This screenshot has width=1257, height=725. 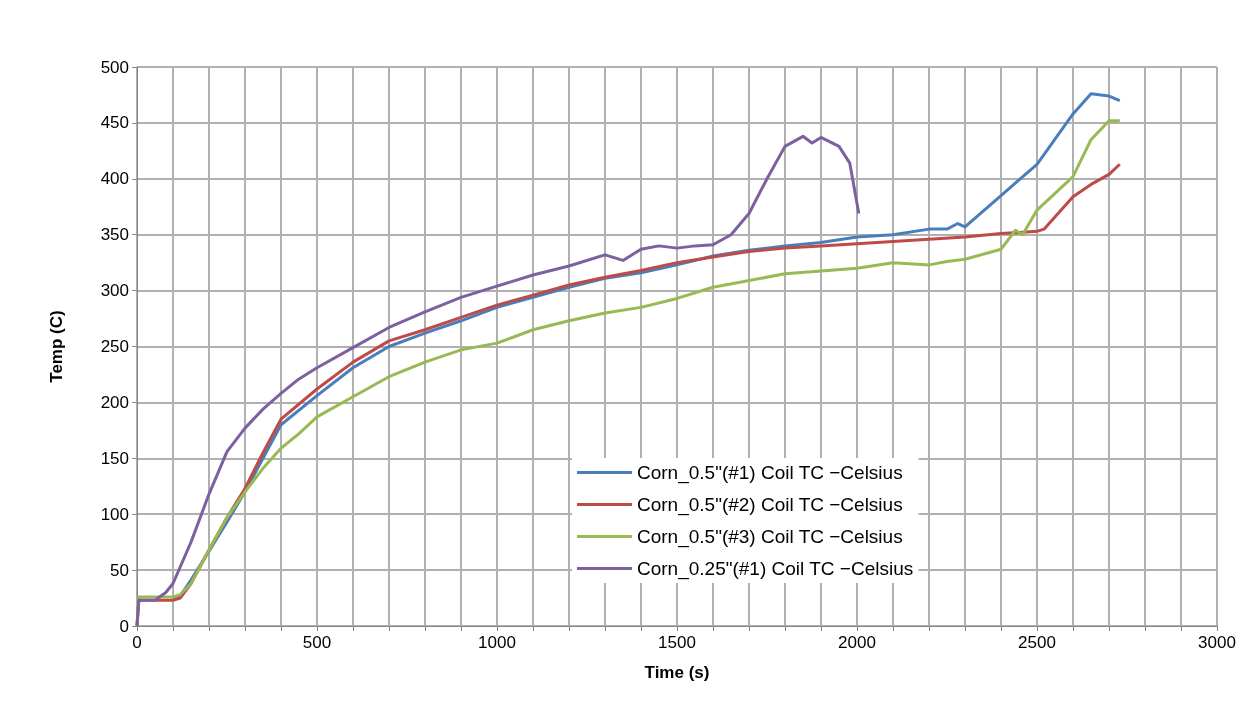 What do you see at coordinates (677, 642) in the screenshot?
I see `x-tick-label: 1500` at bounding box center [677, 642].